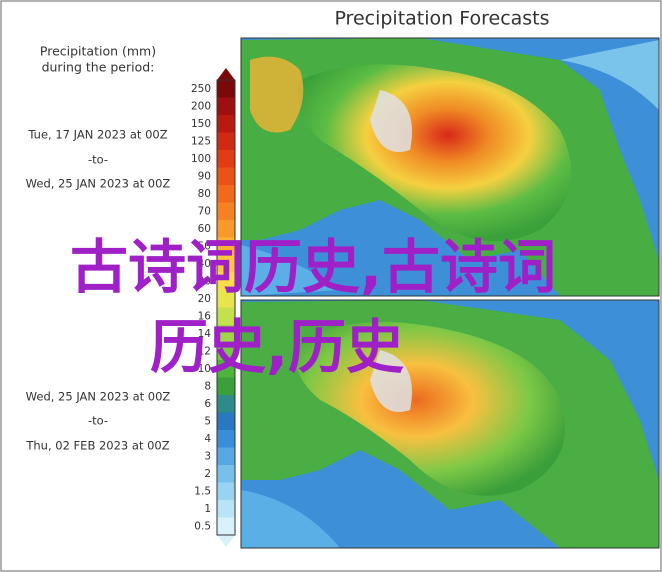  What do you see at coordinates (207, 421) in the screenshot?
I see `colorbar-tick-label: 5` at bounding box center [207, 421].